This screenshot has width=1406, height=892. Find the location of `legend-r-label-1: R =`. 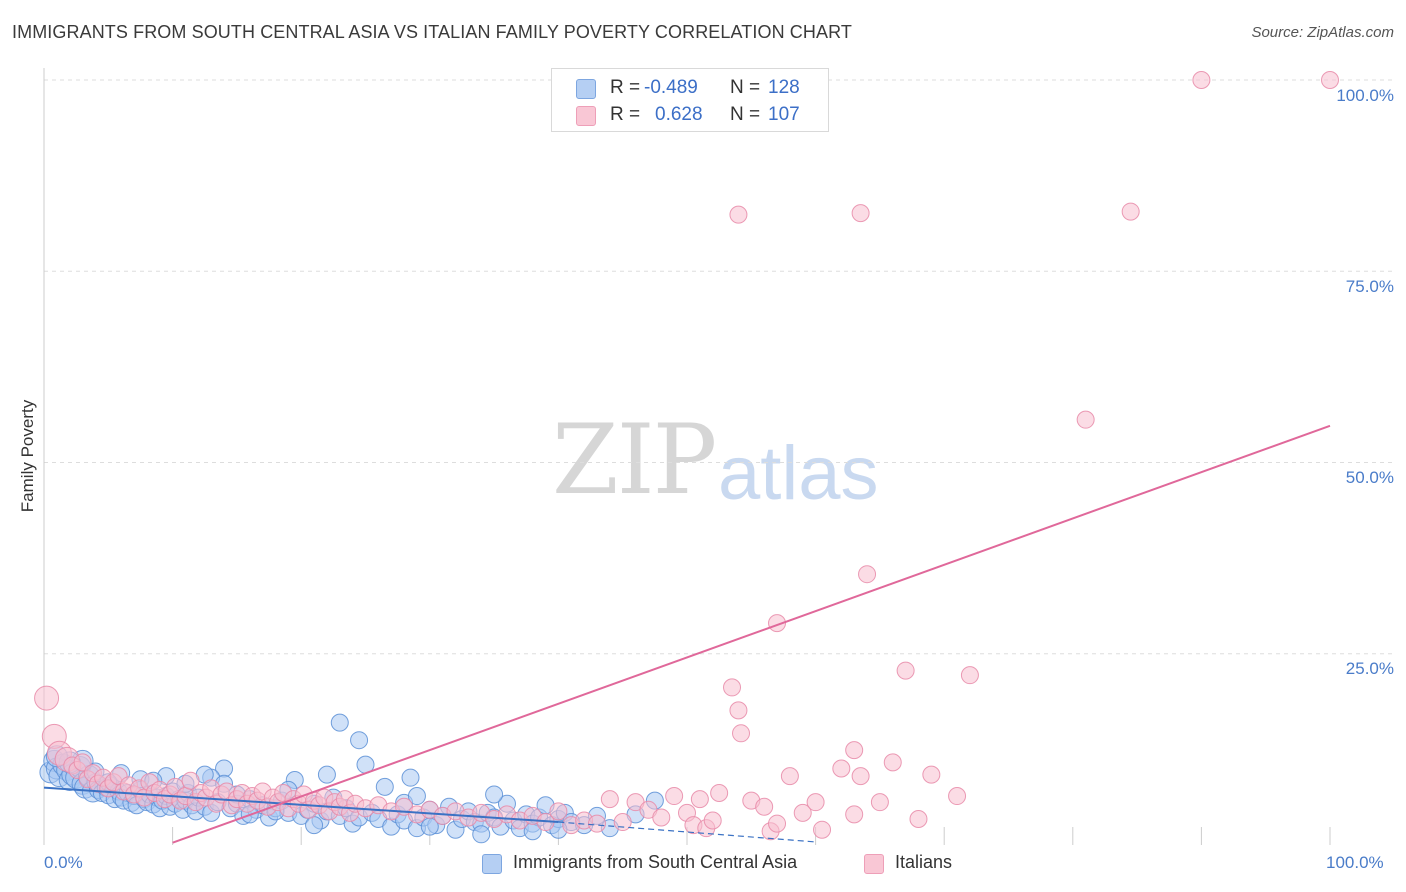

legend-r-label-1: R = is located at coordinates (625, 87).